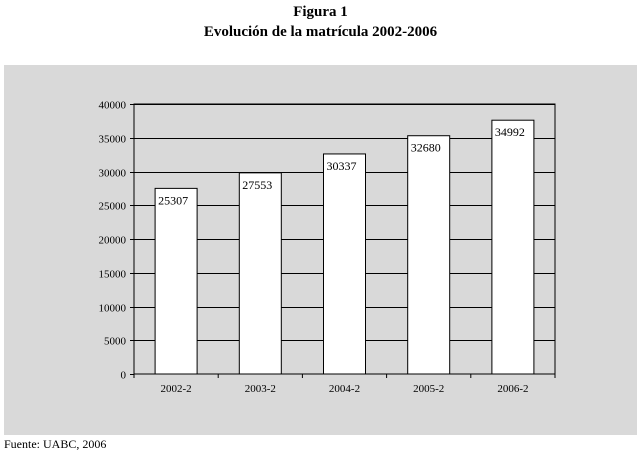 This screenshot has height=455, width=641. I want to click on y-tick-label: 40000, so click(113, 106).